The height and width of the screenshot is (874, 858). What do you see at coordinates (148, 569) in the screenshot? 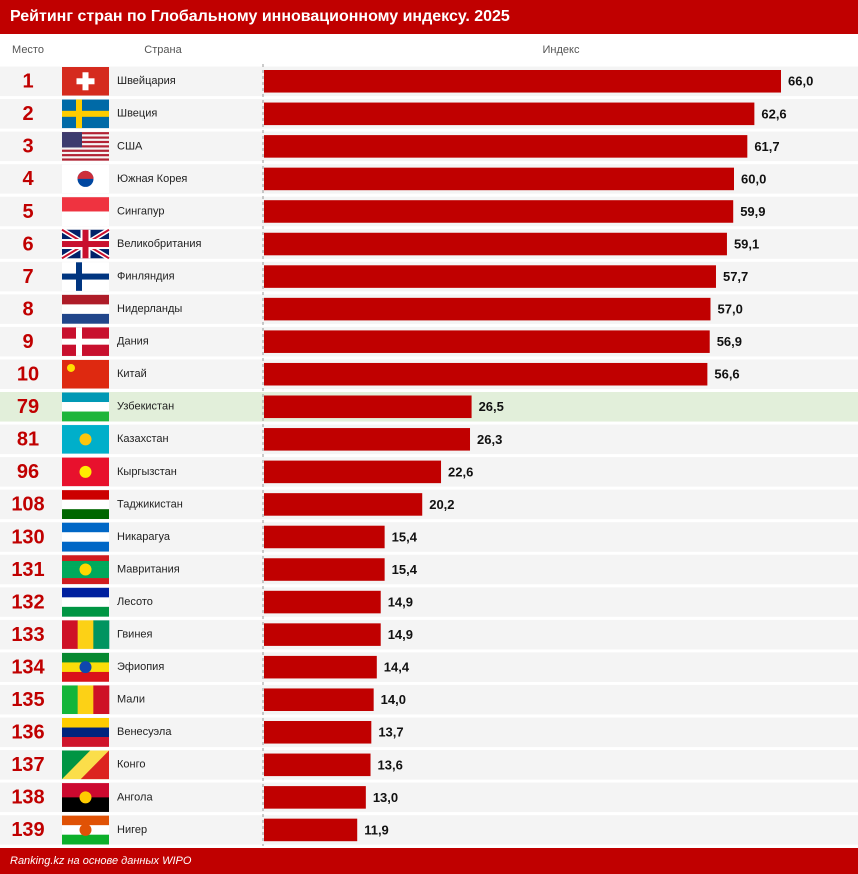
I see `country-name: Мавритания` at bounding box center [148, 569].